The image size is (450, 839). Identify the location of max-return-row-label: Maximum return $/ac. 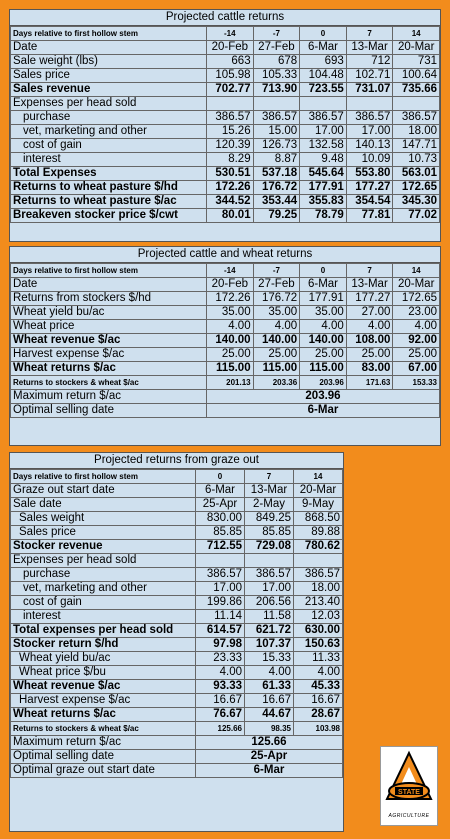
(103, 742).